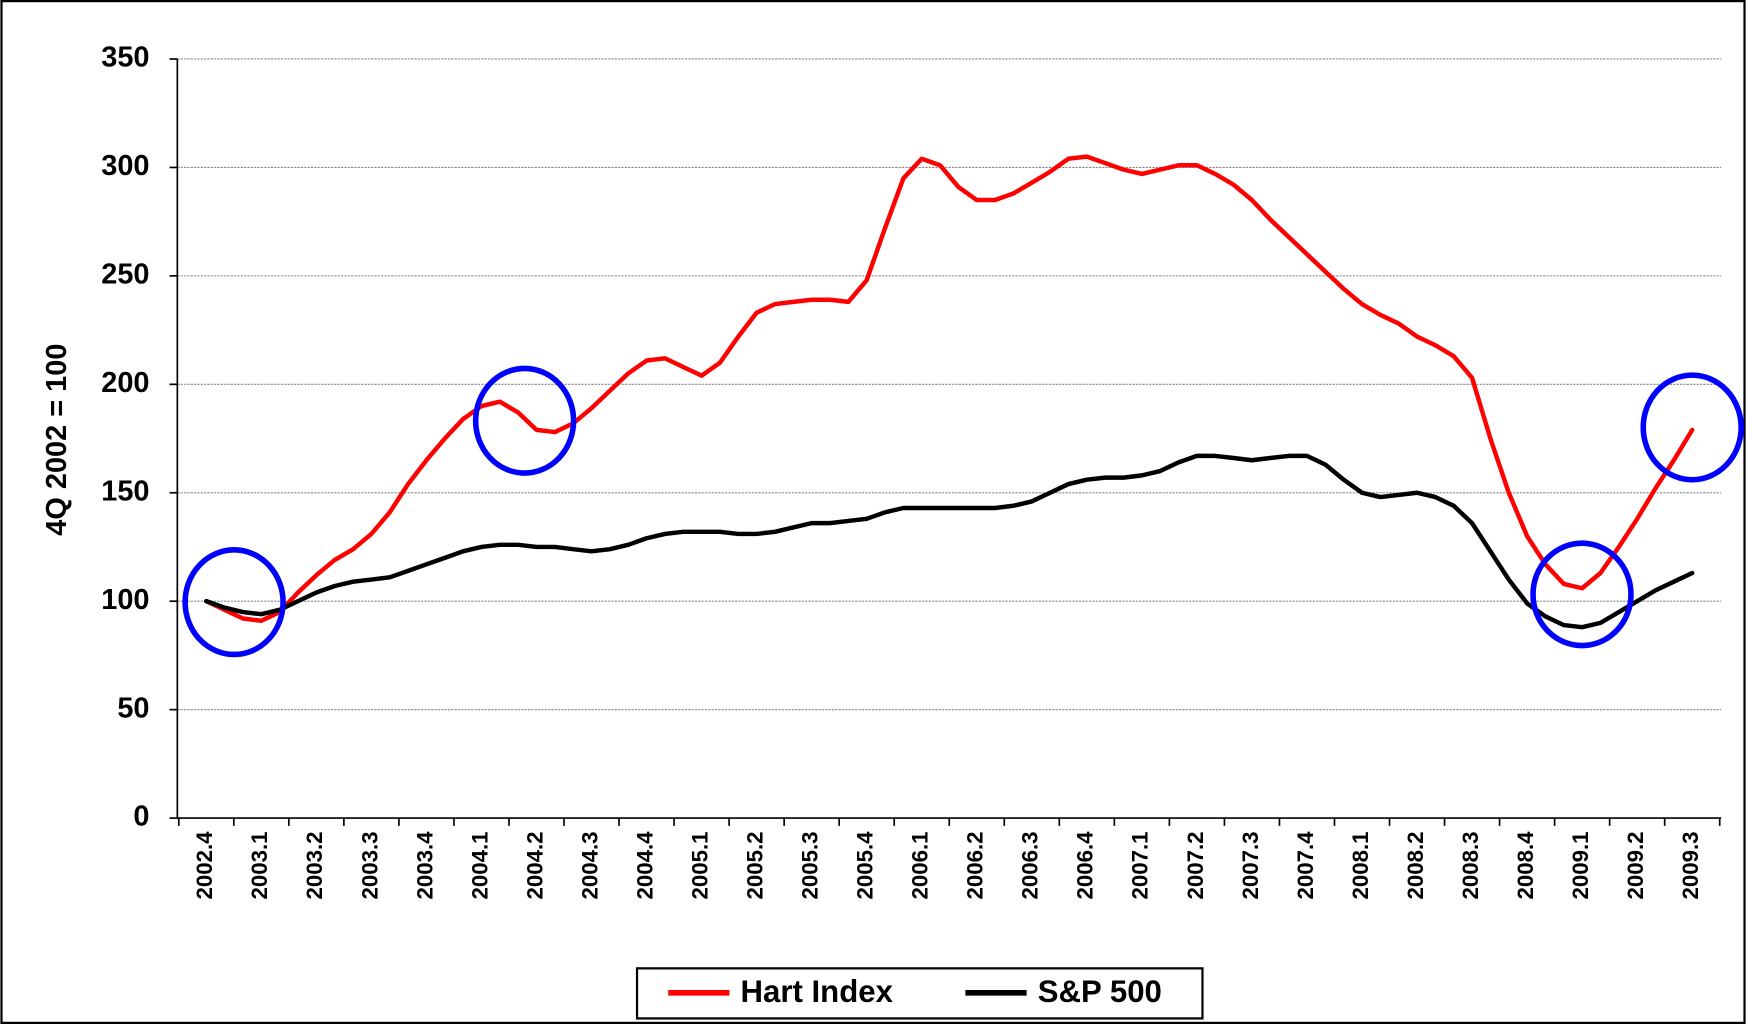  What do you see at coordinates (259, 865) in the screenshot?
I see `x-tick-label: 2003.1` at bounding box center [259, 865].